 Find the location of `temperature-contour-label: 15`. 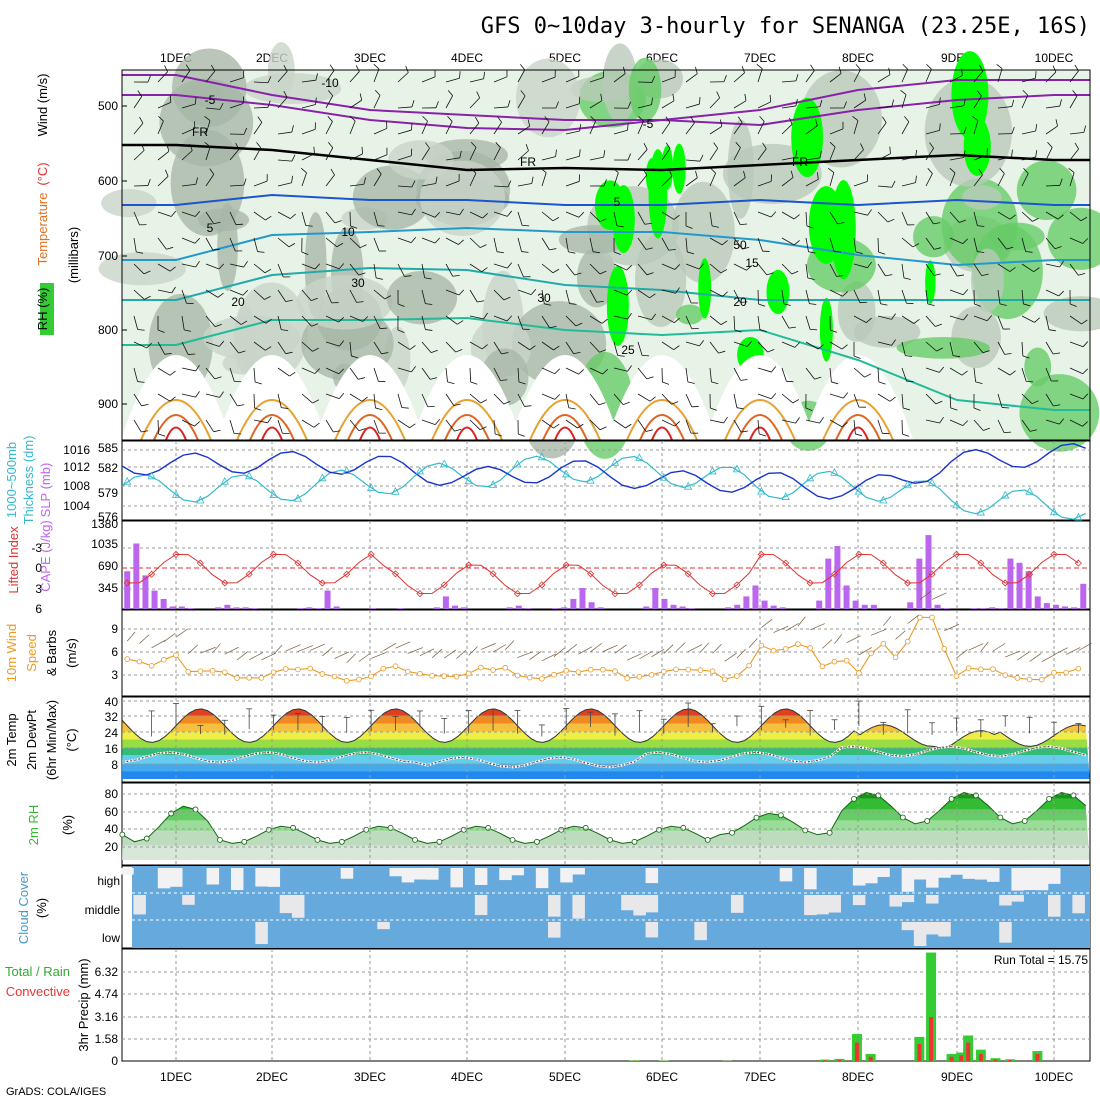

temperature-contour-label: 15 is located at coordinates (752, 263).